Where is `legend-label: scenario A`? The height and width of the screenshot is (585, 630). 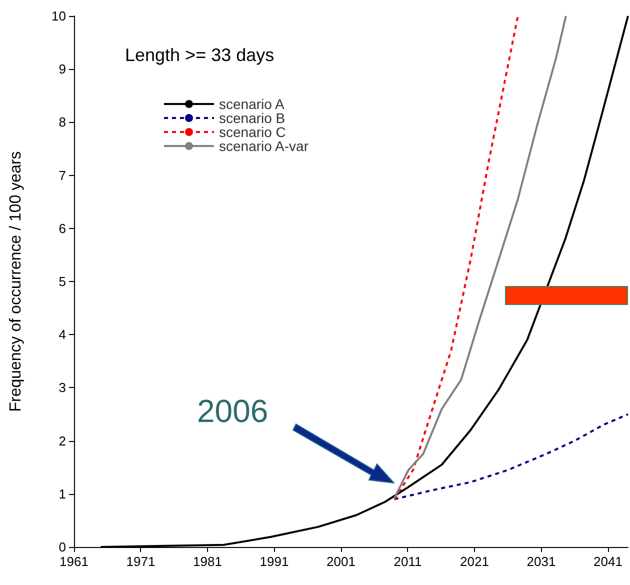
legend-label: scenario A is located at coordinates (252, 104).